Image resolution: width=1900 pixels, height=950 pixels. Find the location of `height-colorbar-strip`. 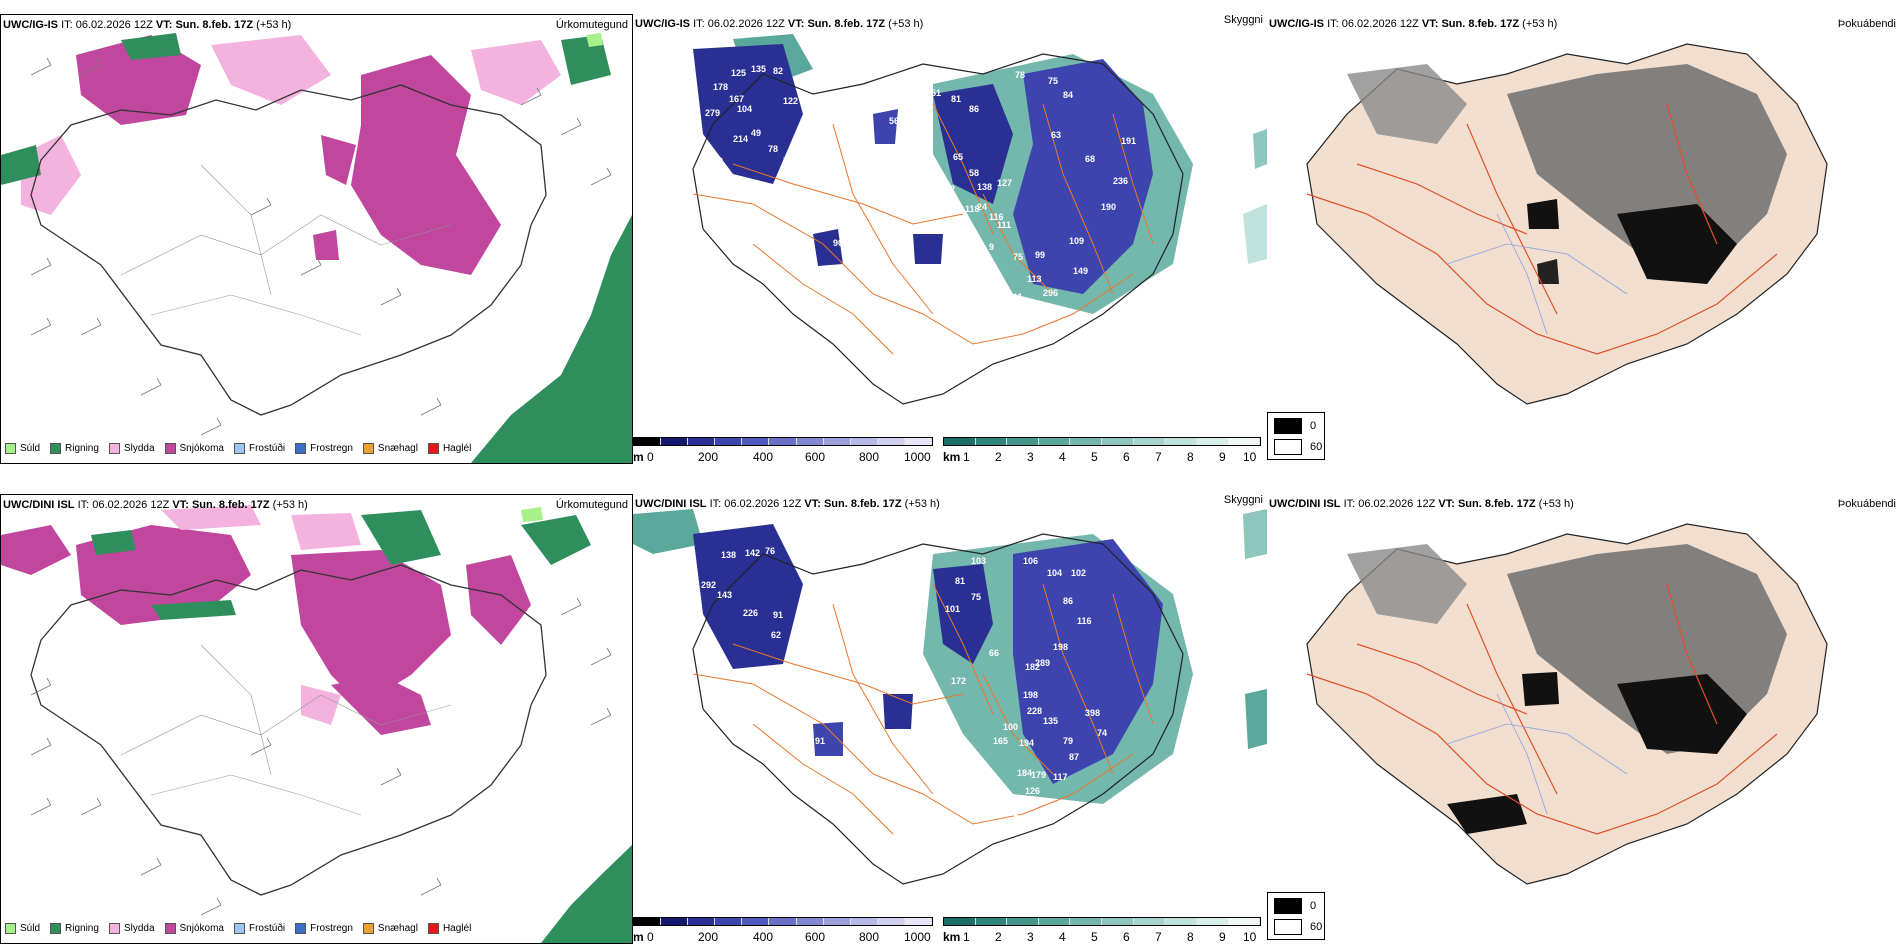

height-colorbar-strip is located at coordinates (783, 921).